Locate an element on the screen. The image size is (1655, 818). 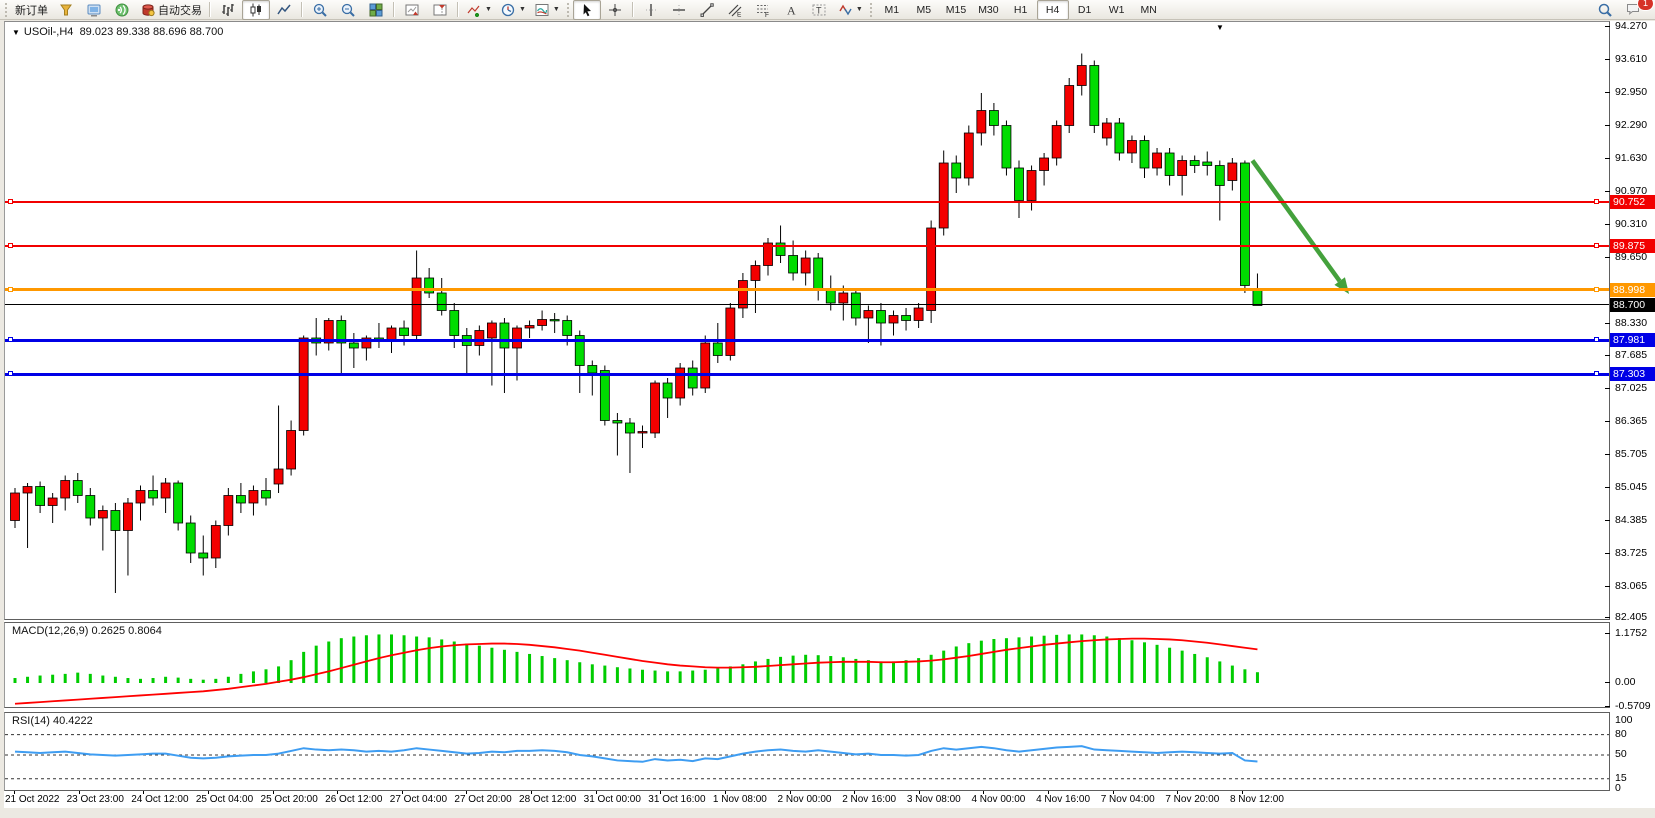
search-button is located at coordinates (1605, 10).